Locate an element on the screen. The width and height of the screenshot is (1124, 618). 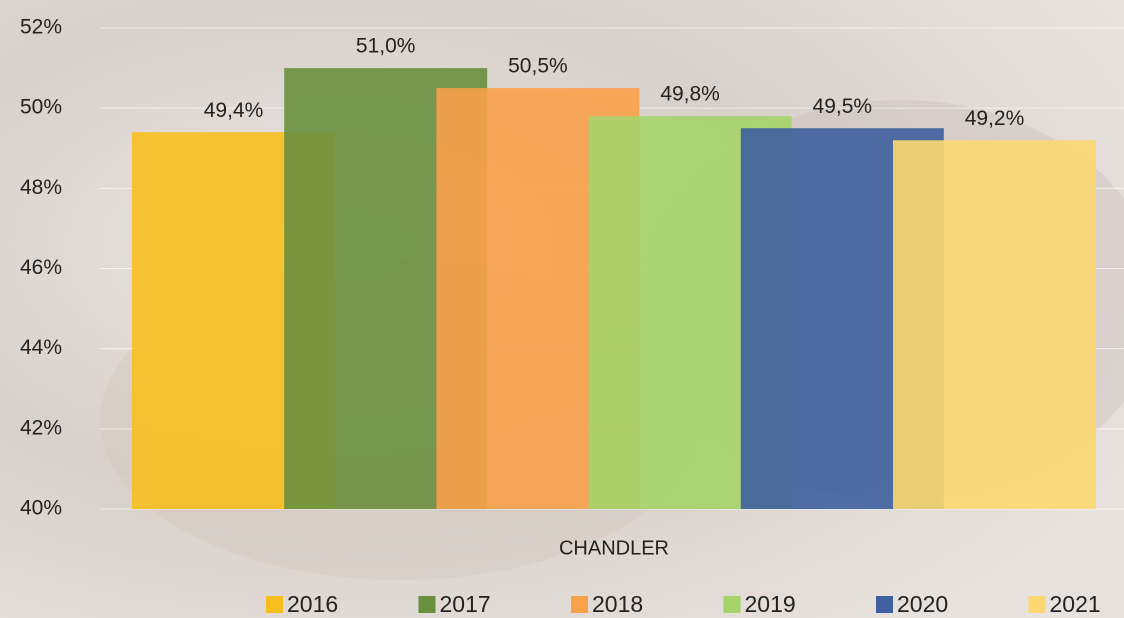
data-label: 49,4% is located at coordinates (234, 110).